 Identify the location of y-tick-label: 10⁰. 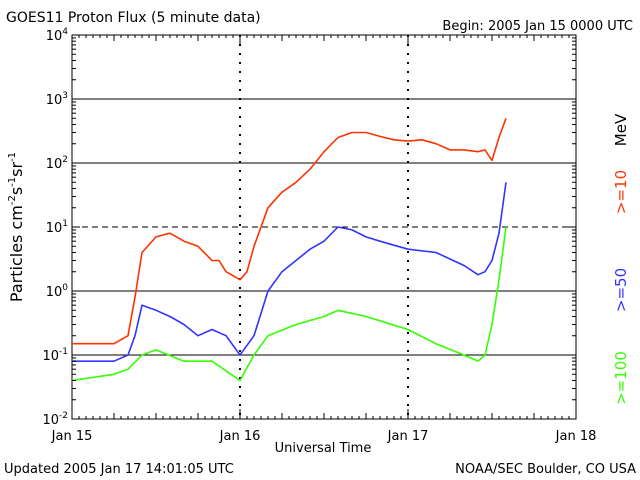
(57, 291).